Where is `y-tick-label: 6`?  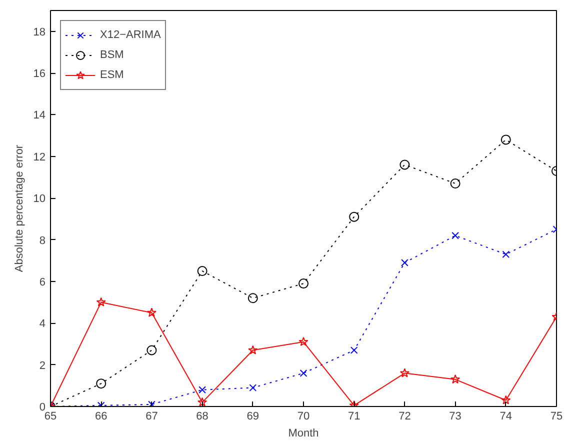
y-tick-label: 6 is located at coordinates (42, 282).